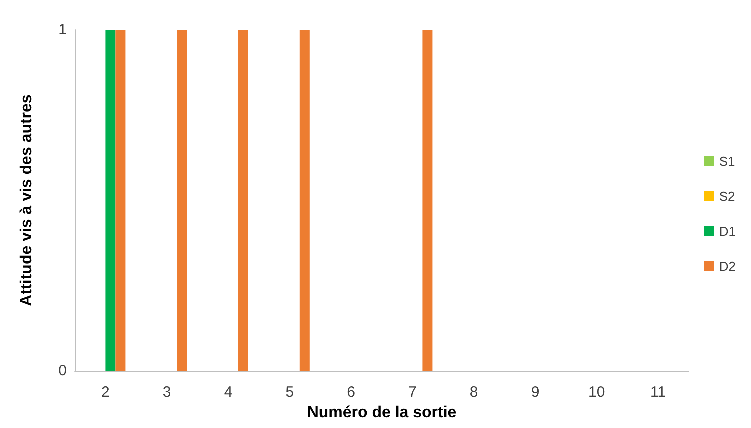 This screenshot has width=751, height=428. Describe the element at coordinates (27, 200) in the screenshot. I see `y-axis-title: Attitude vis à vis des autres` at that location.